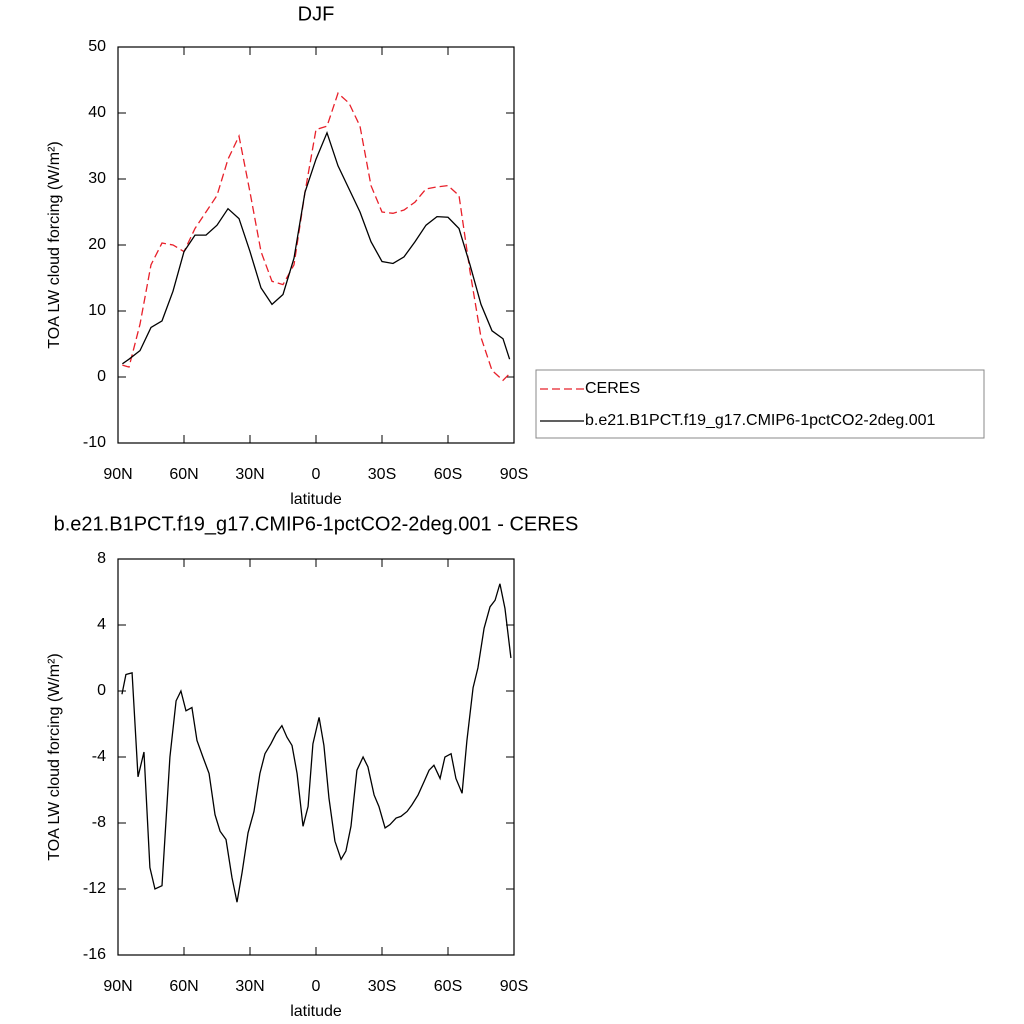 Image resolution: width=1024 pixels, height=1024 pixels. What do you see at coordinates (99, 756) in the screenshot?
I see `y-tick-label: -4` at bounding box center [99, 756].